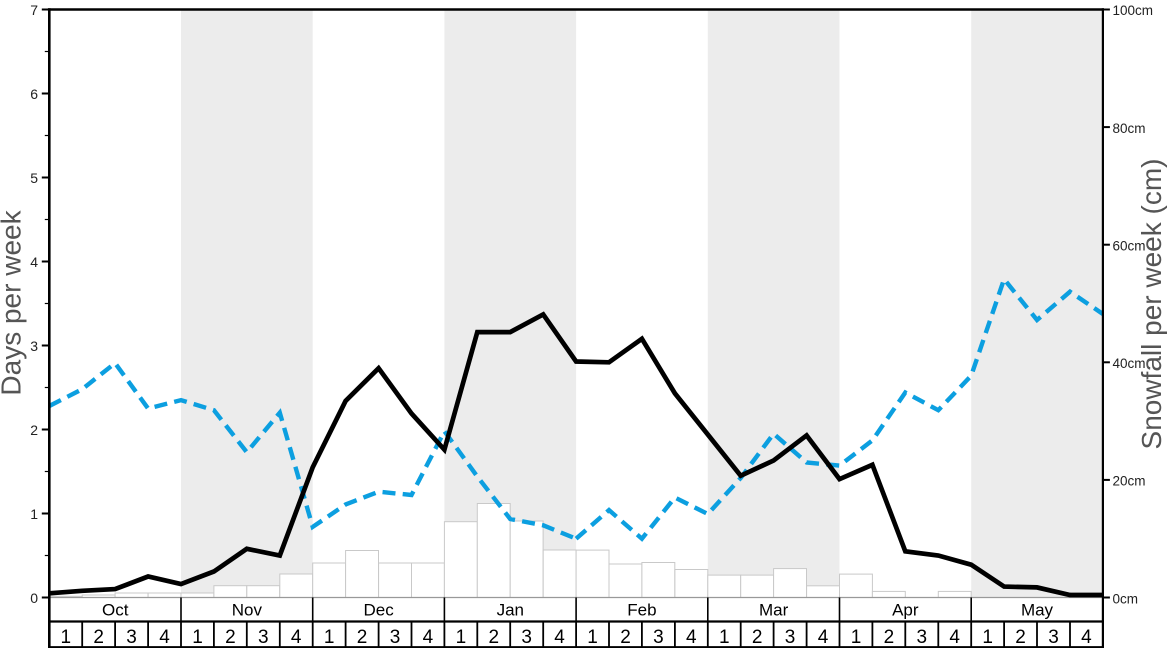  I want to click on svg-text: 6, so click(34, 94).